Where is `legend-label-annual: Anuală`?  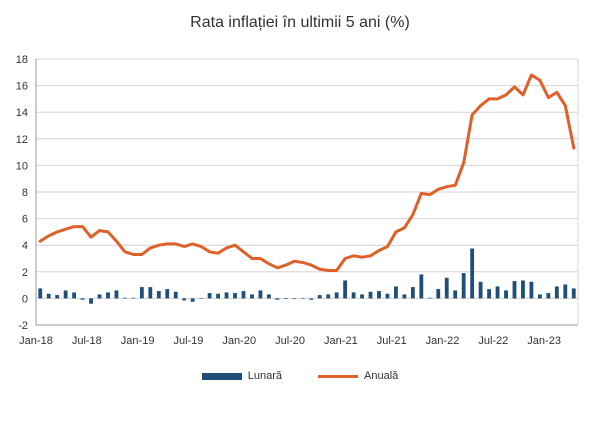
legend-label-annual: Anuală is located at coordinates (381, 376).